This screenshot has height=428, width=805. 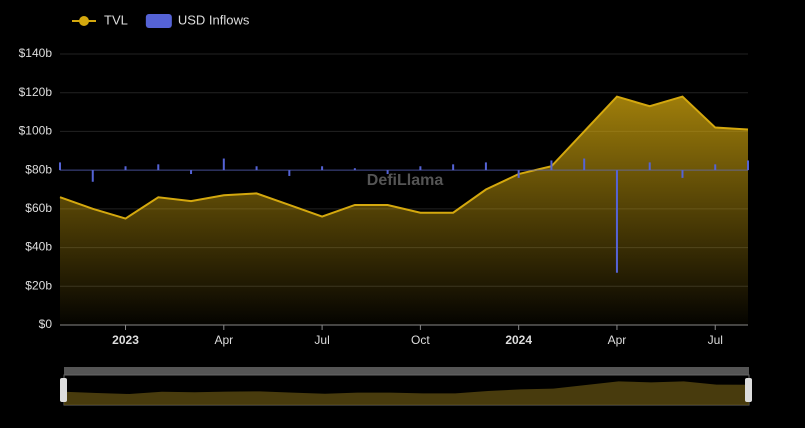 What do you see at coordinates (420, 340) in the screenshot?
I see `x-tick-label: Oct` at bounding box center [420, 340].